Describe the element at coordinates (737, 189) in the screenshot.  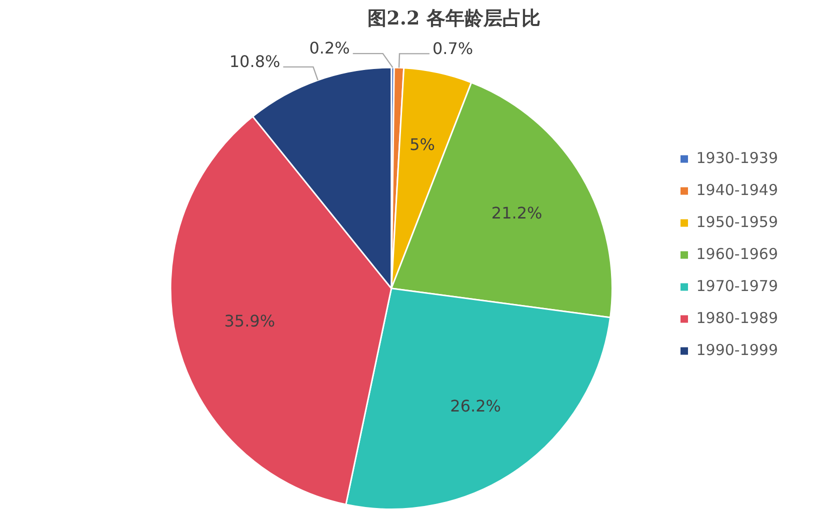
I see `legend-label: 1940-1949` at that location.